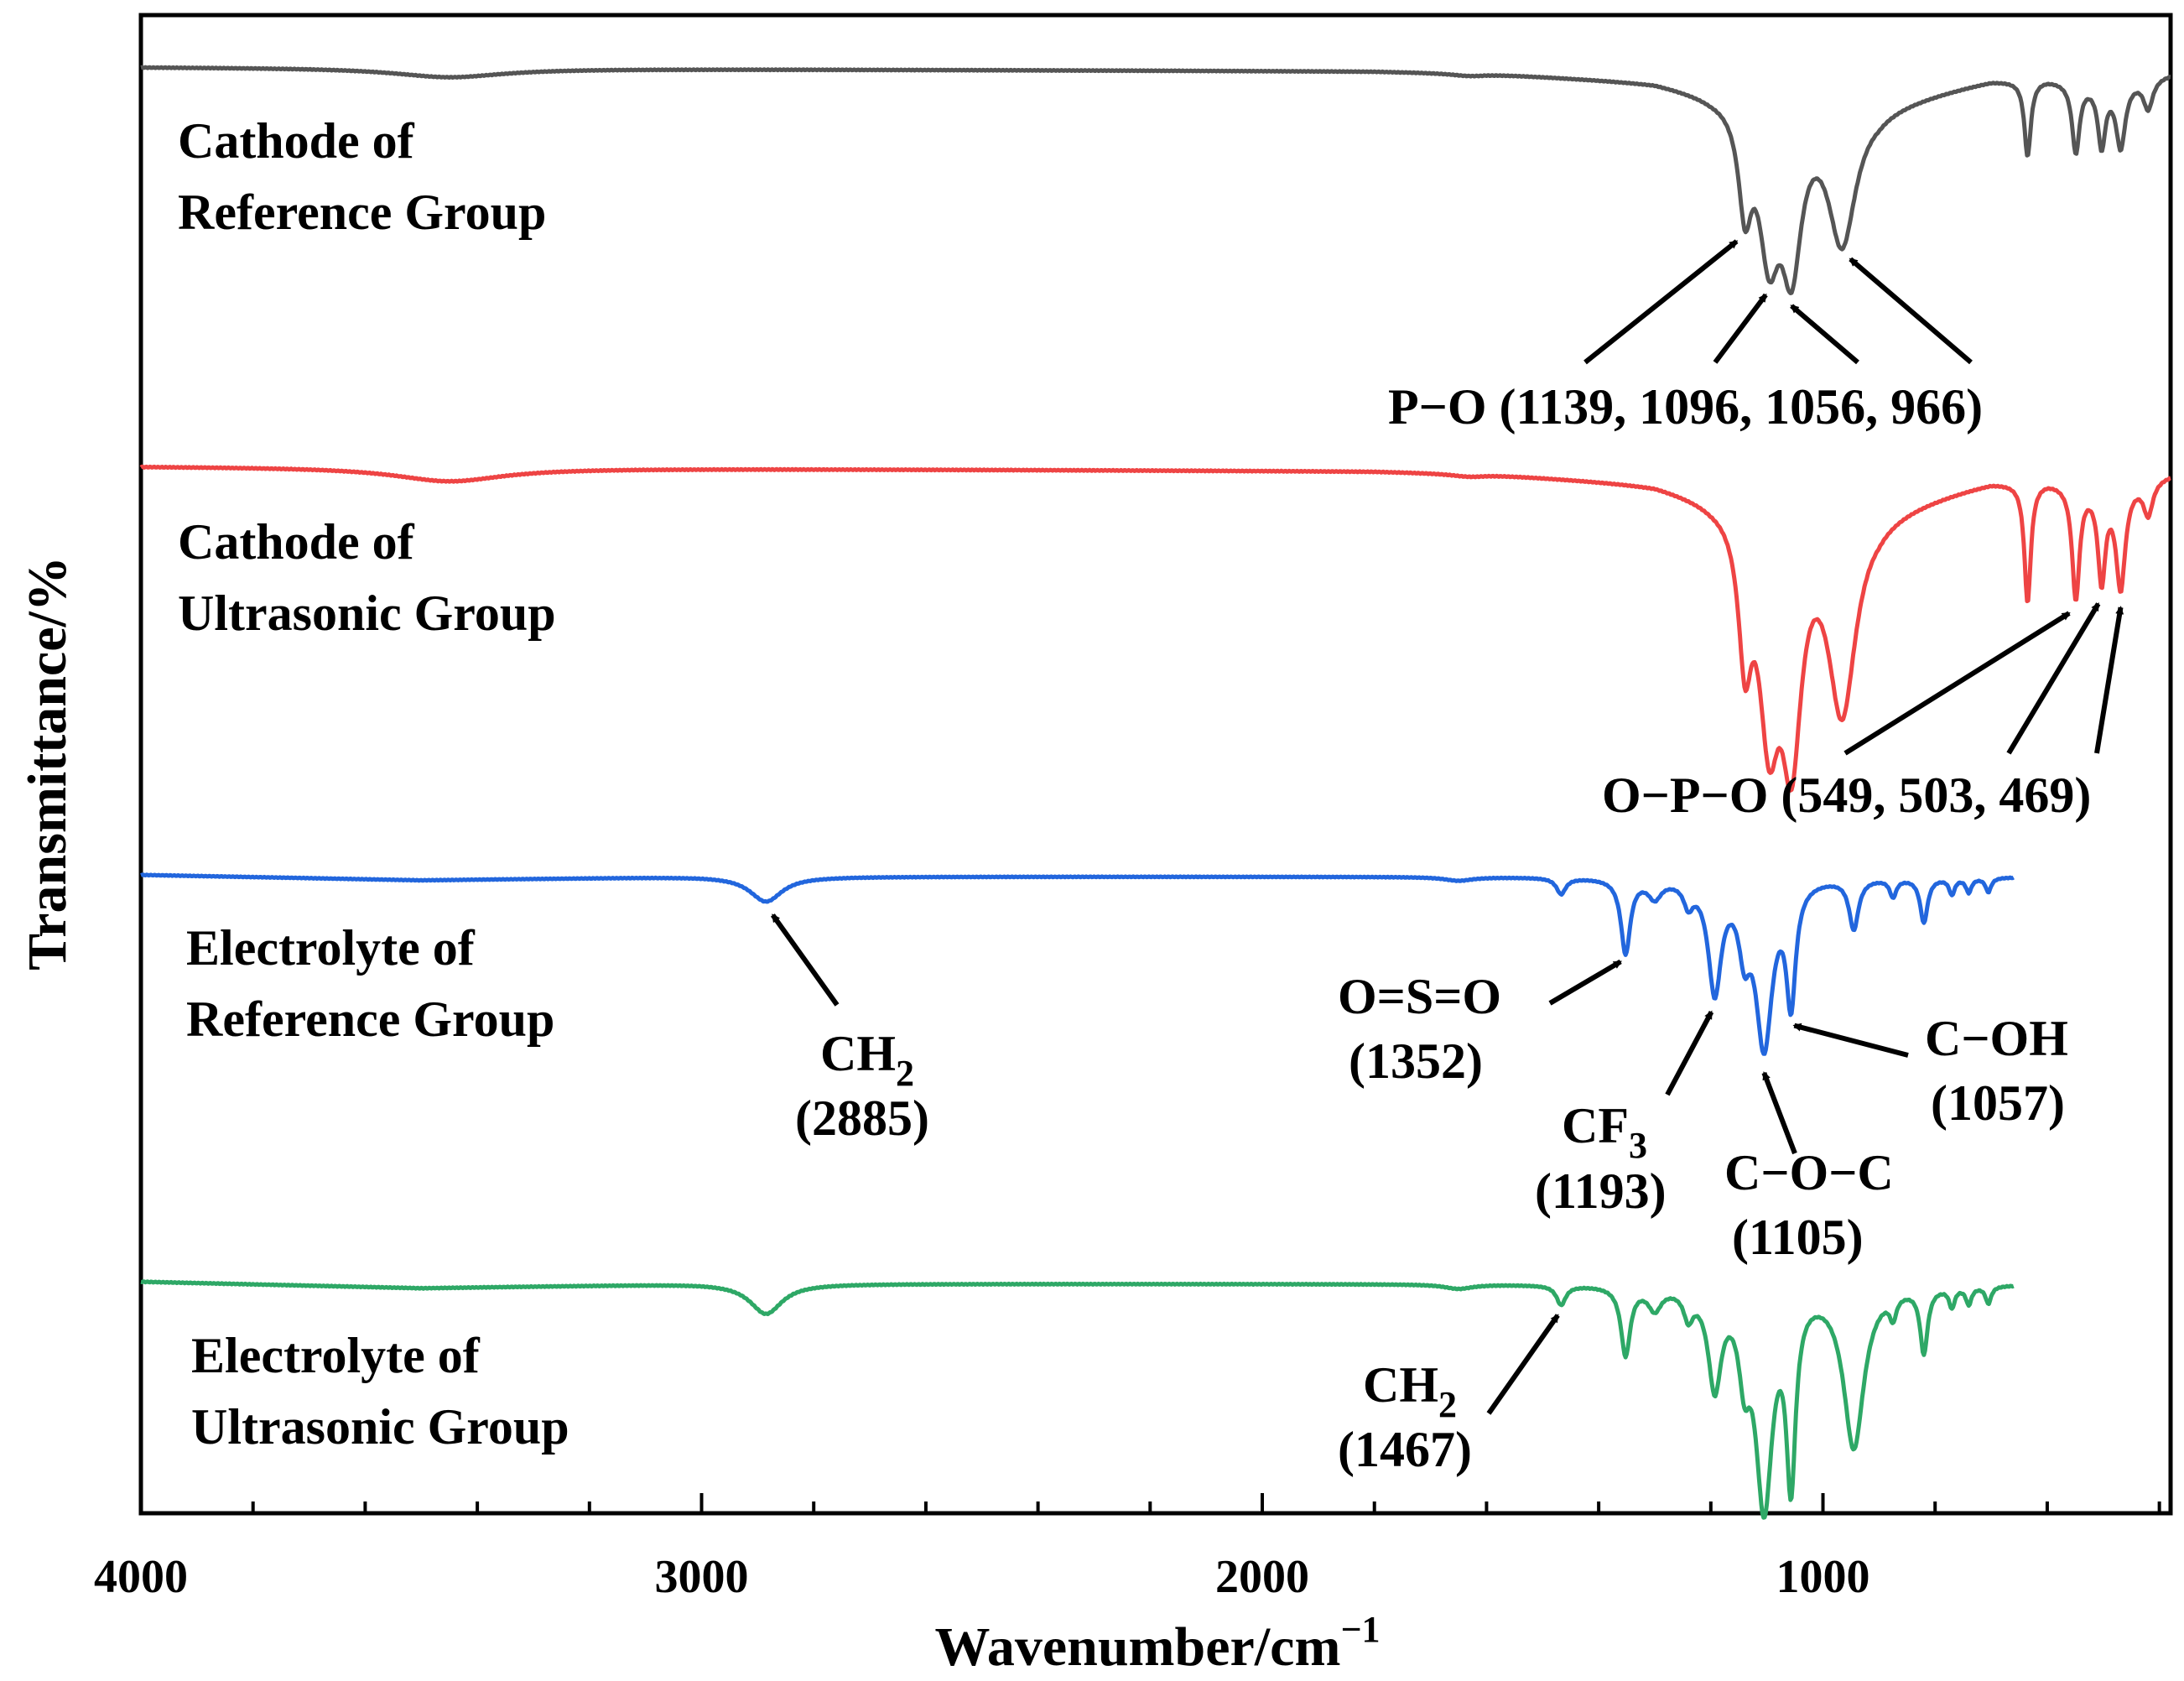  What do you see at coordinates (1416, 1061) in the screenshot?
I see `annotation-oso-wavenumber: (1352)` at bounding box center [1416, 1061].